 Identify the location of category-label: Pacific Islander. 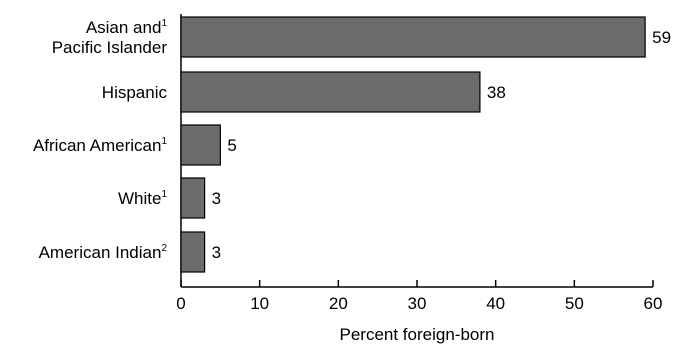
(110, 47).